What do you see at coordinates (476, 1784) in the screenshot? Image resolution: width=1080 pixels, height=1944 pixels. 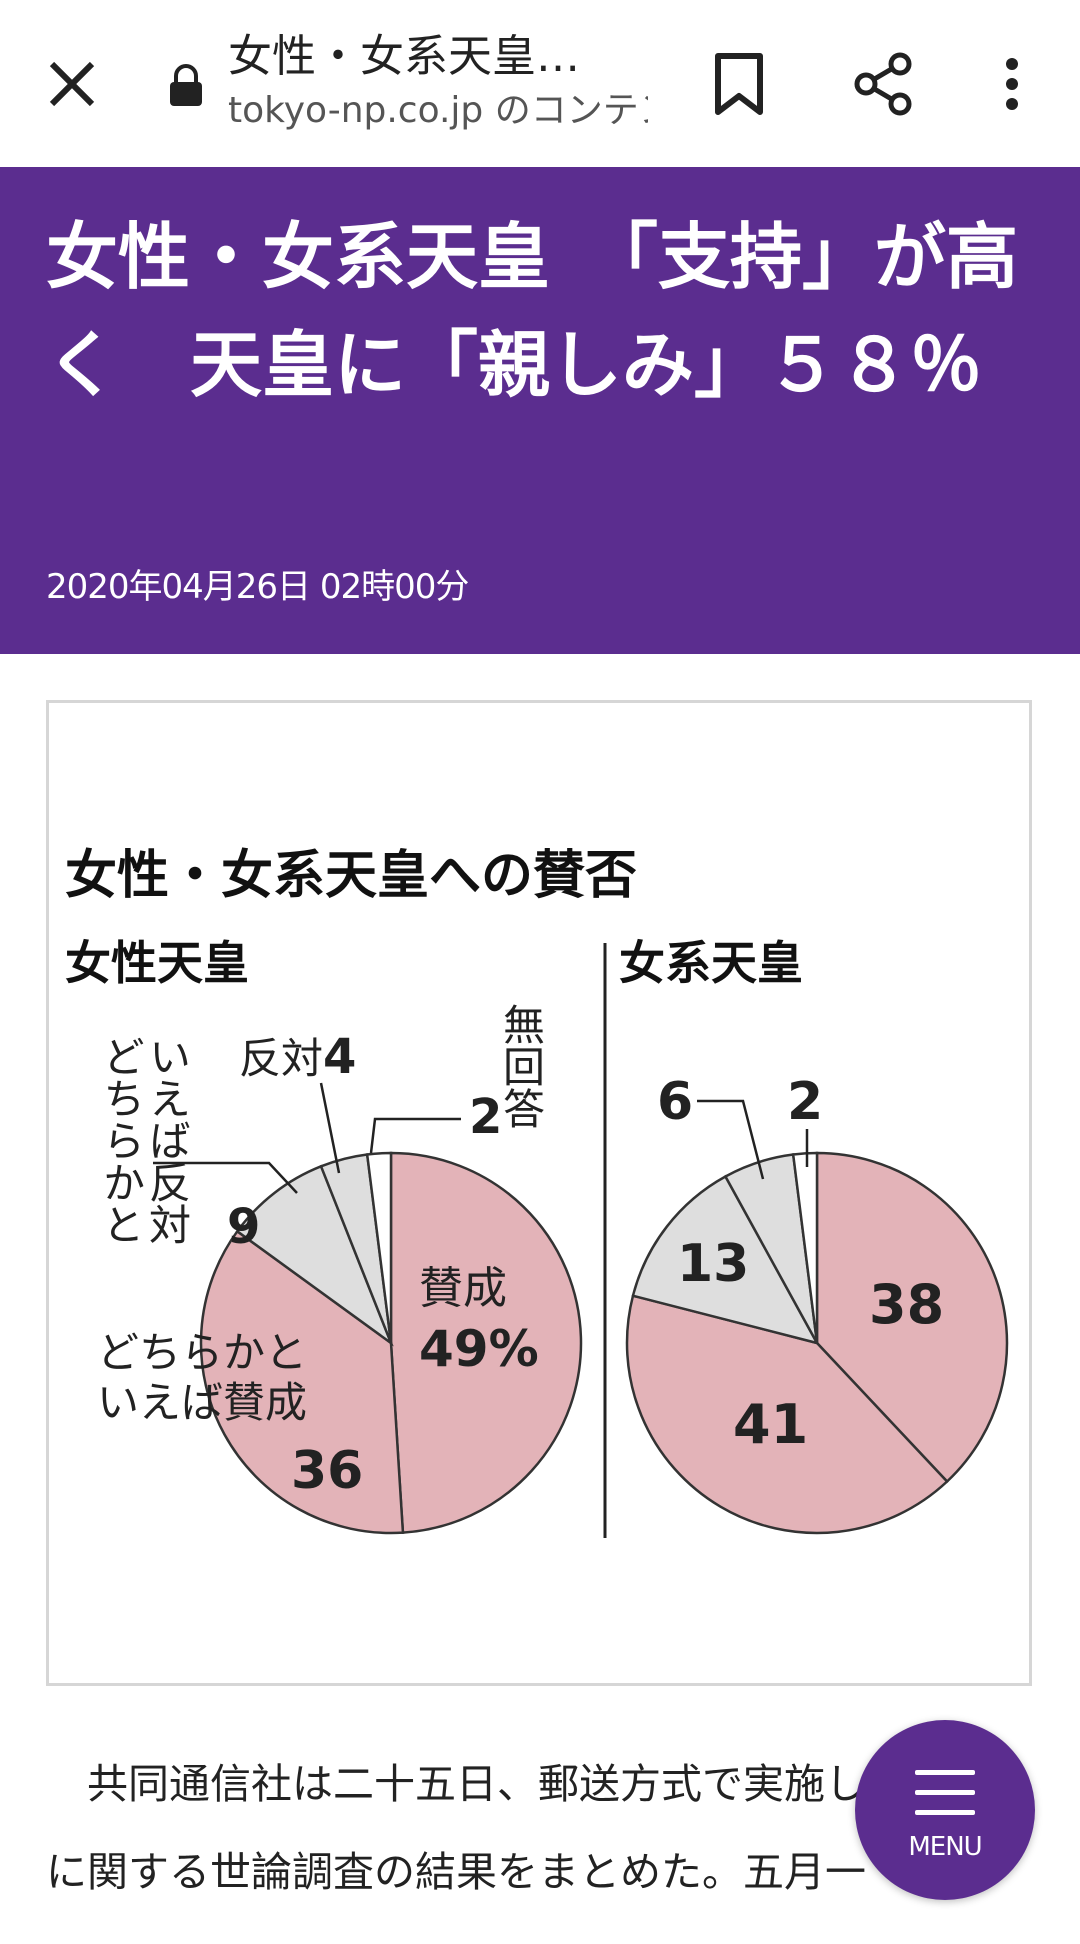 I see `article-line-1: 共同通信社は二十五日、郵送方式で実施し` at bounding box center [476, 1784].